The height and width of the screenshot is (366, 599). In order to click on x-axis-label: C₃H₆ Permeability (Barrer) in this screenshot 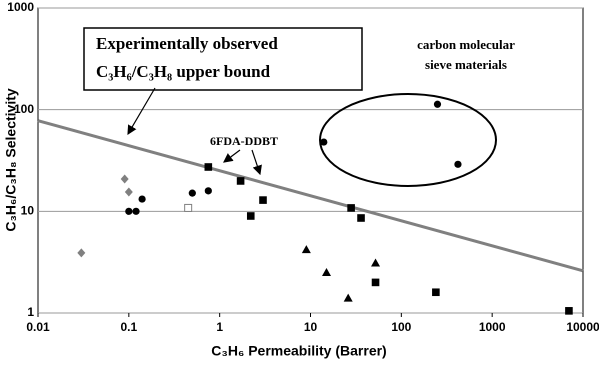, I will do `click(298, 351)`.